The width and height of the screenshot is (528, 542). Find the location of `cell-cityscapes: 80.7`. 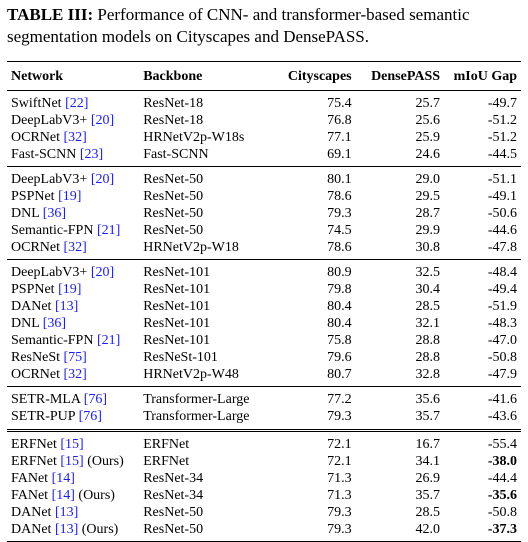

cell-cityscapes: 80.7 is located at coordinates (312, 376).